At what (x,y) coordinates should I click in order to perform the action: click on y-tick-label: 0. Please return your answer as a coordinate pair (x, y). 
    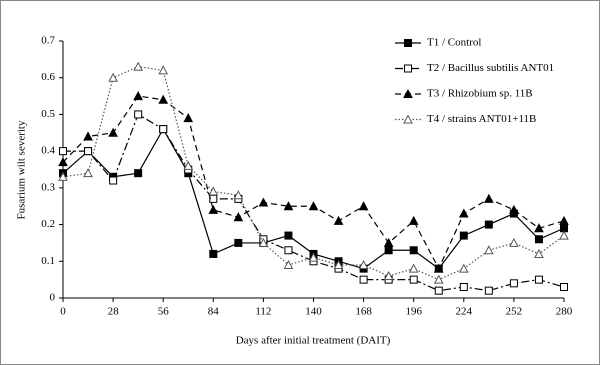
    Looking at the image, I should click on (53, 298).